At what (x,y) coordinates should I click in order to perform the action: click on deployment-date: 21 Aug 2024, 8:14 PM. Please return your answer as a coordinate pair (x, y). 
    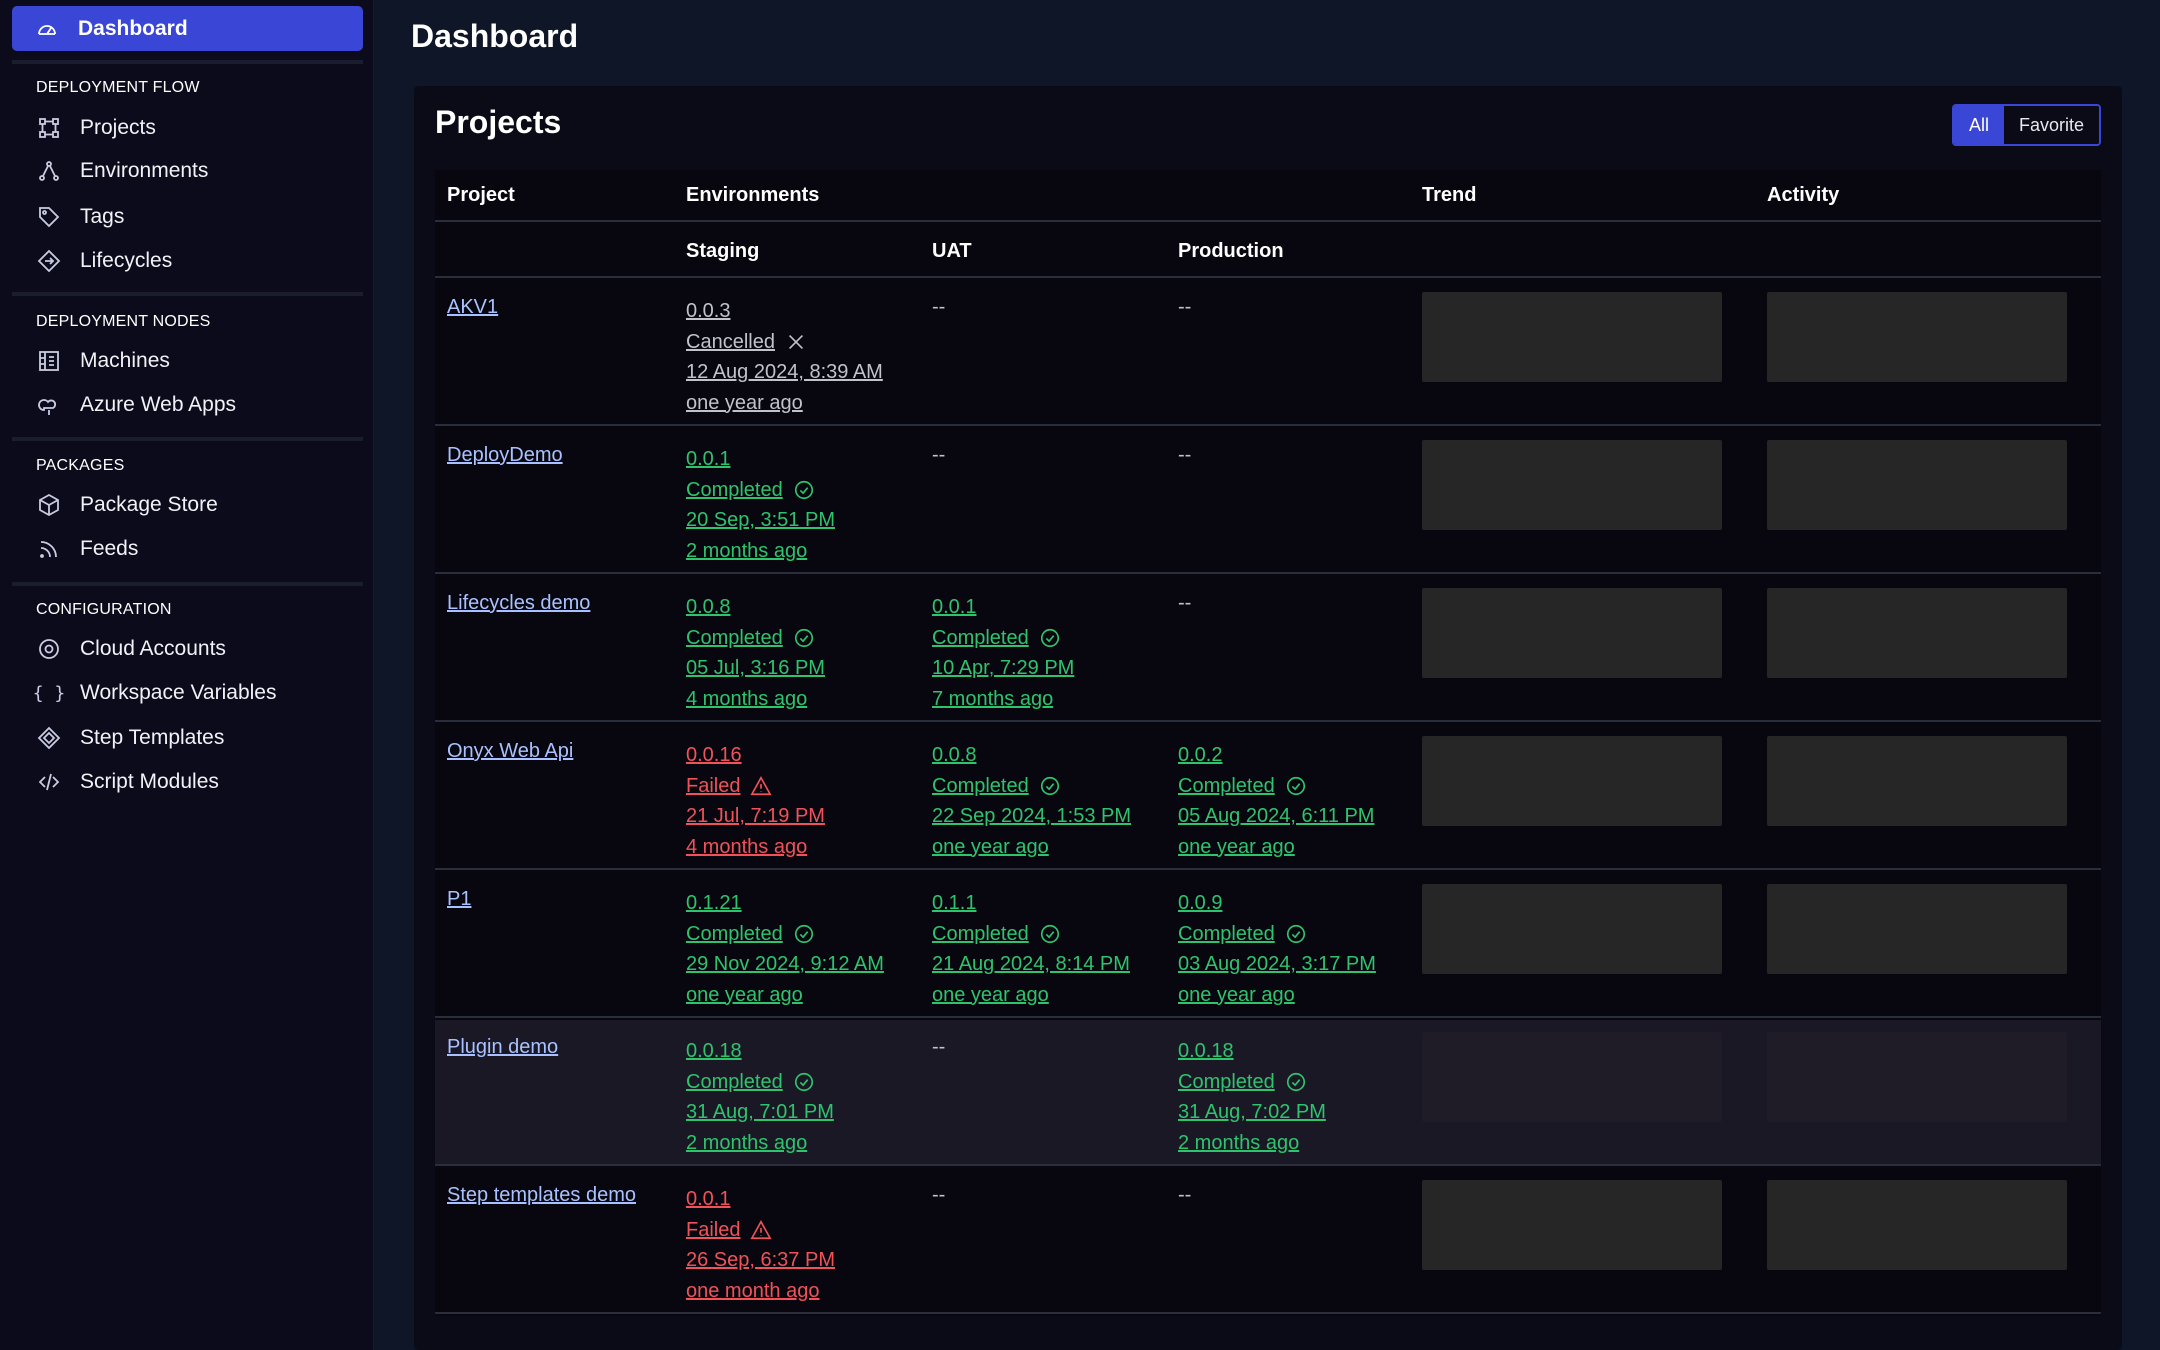
    Looking at the image, I should click on (1031, 964).